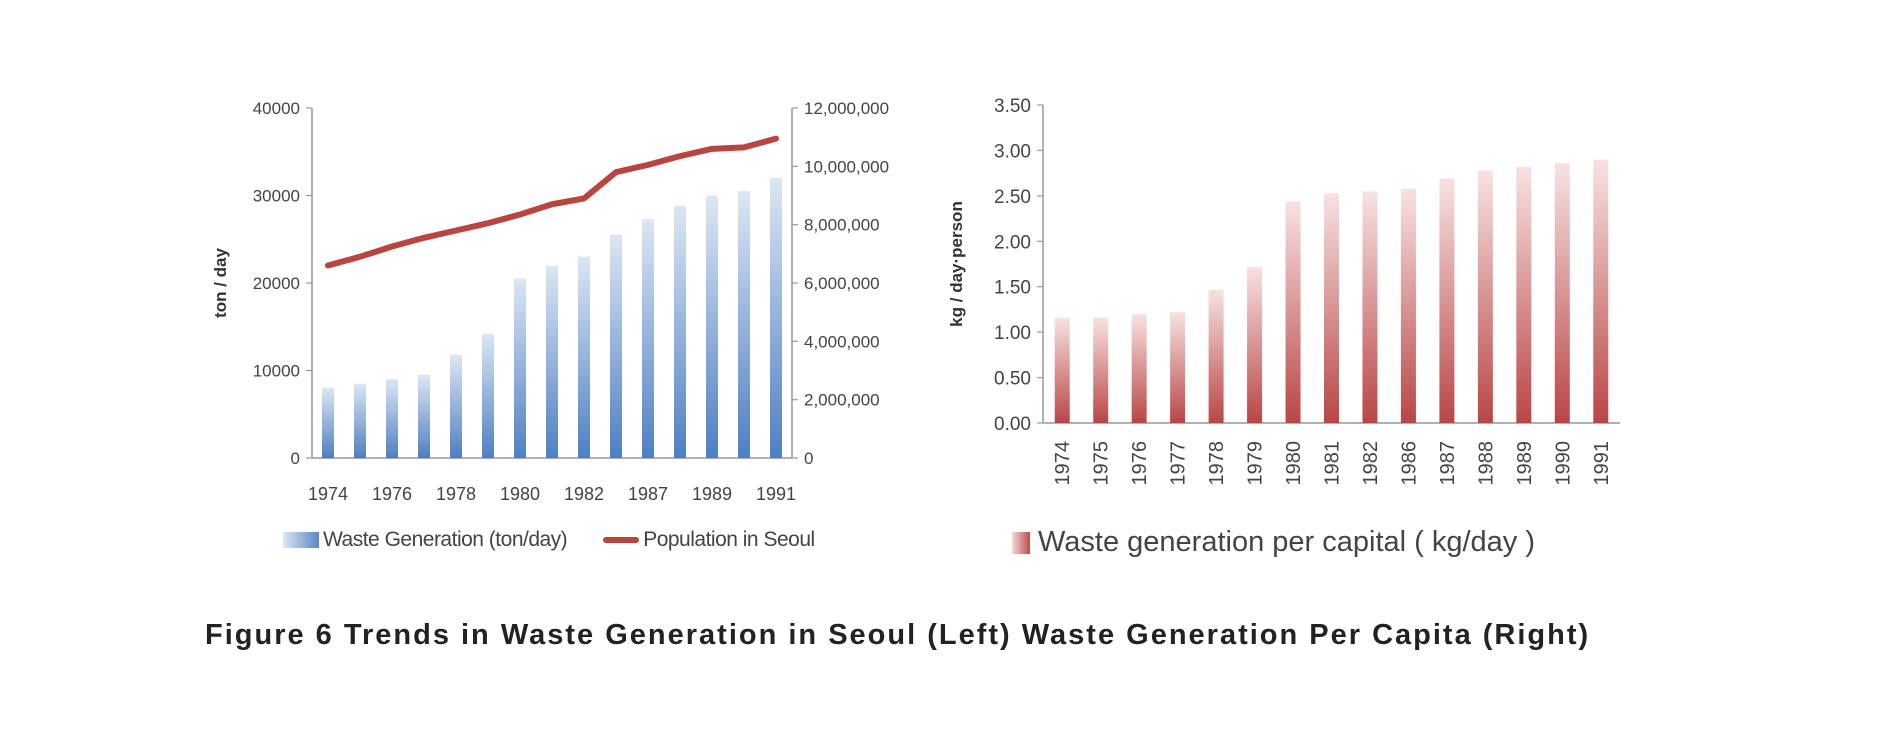  Describe the element at coordinates (276, 108) in the screenshot. I see `left-y-tick-label: 40000` at that location.